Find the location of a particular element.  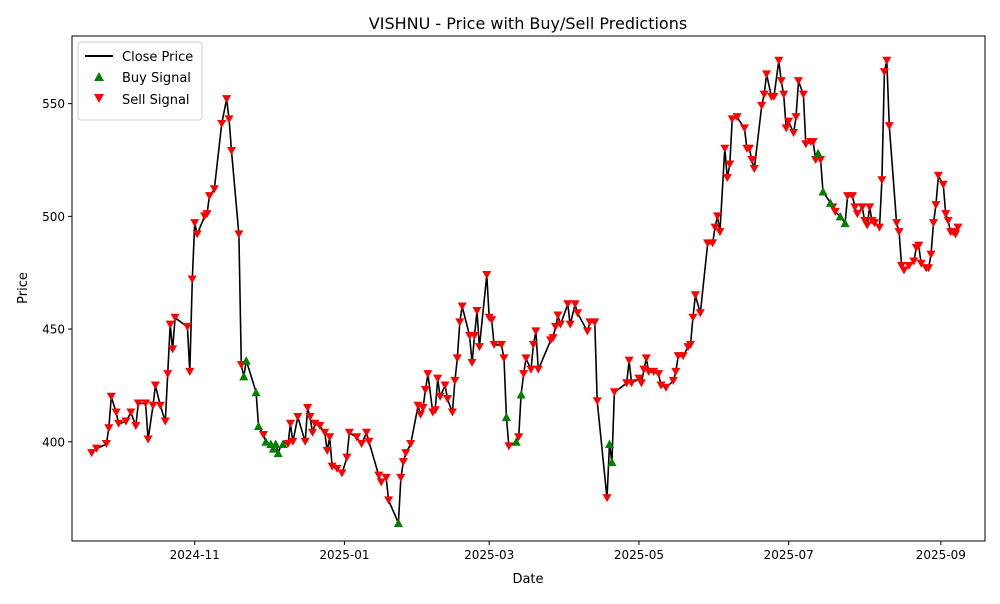

x-axis-label: Date is located at coordinates (527, 579).